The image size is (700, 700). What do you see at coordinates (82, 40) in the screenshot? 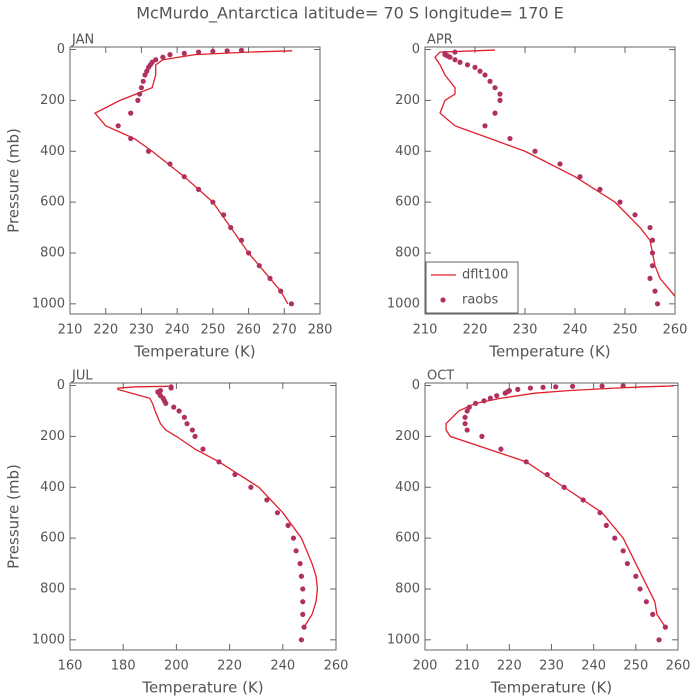
I see `panel-label: JAN` at bounding box center [82, 40].